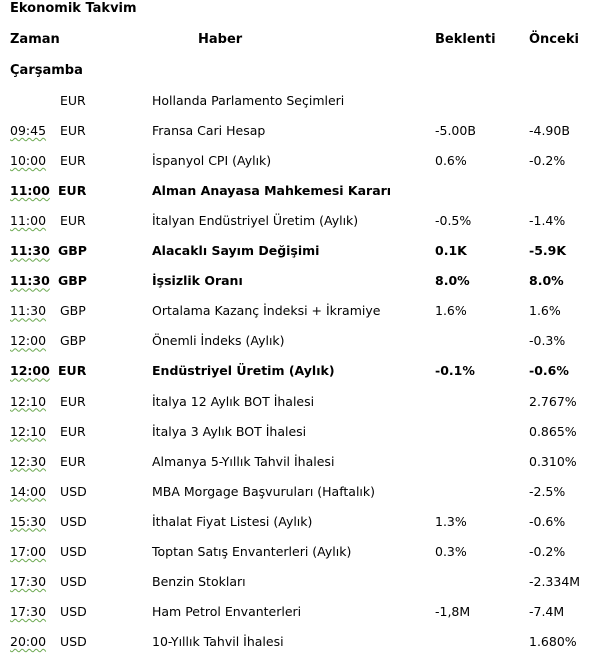  Describe the element at coordinates (453, 221) in the screenshot. I see `row-expected: -0.5%` at that location.